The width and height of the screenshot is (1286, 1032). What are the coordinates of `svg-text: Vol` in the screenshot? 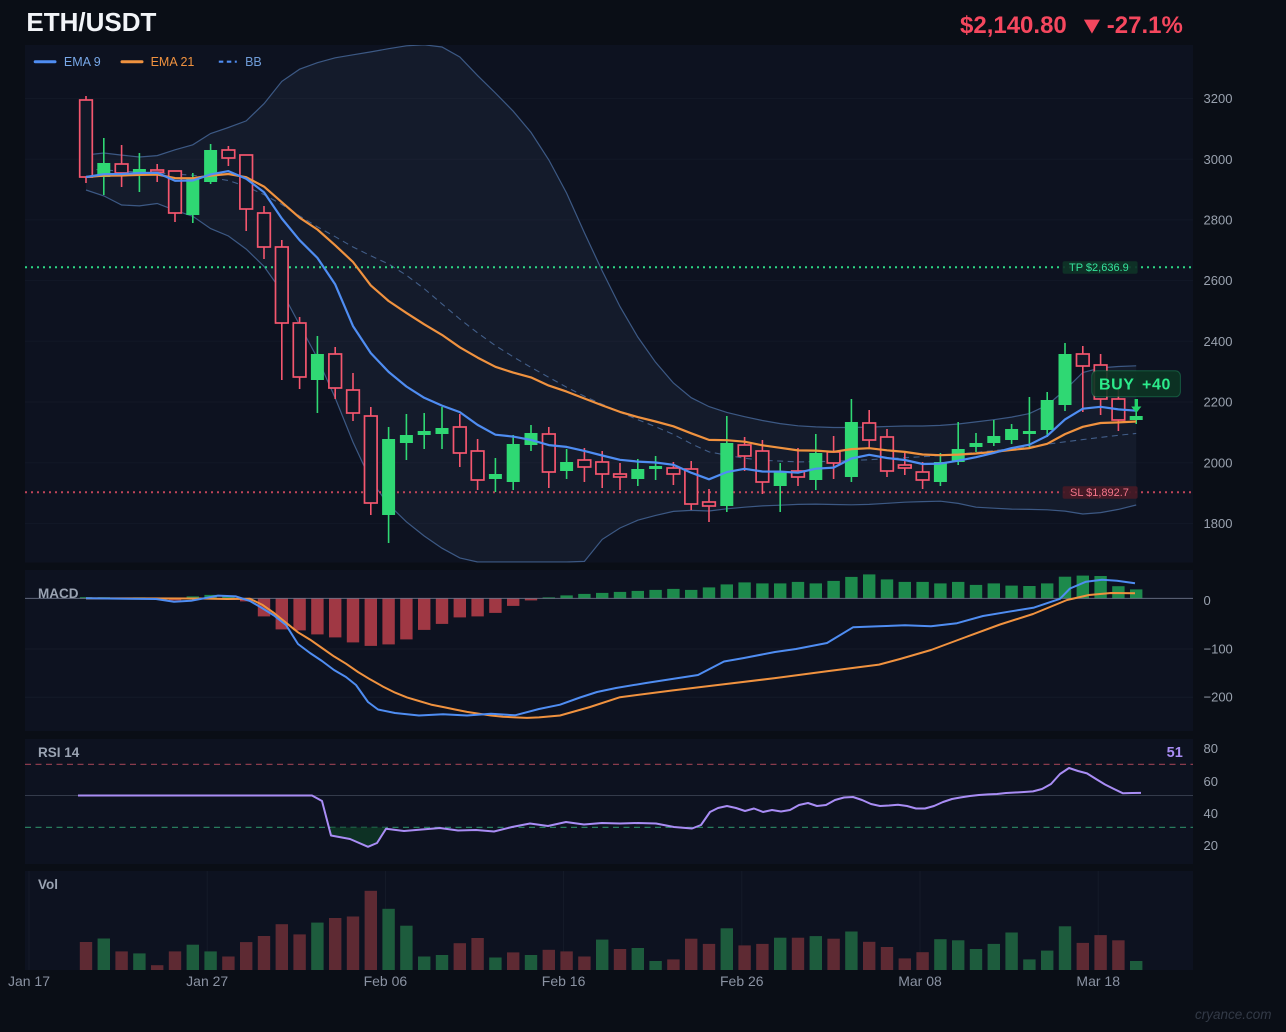 It's located at (48, 884).